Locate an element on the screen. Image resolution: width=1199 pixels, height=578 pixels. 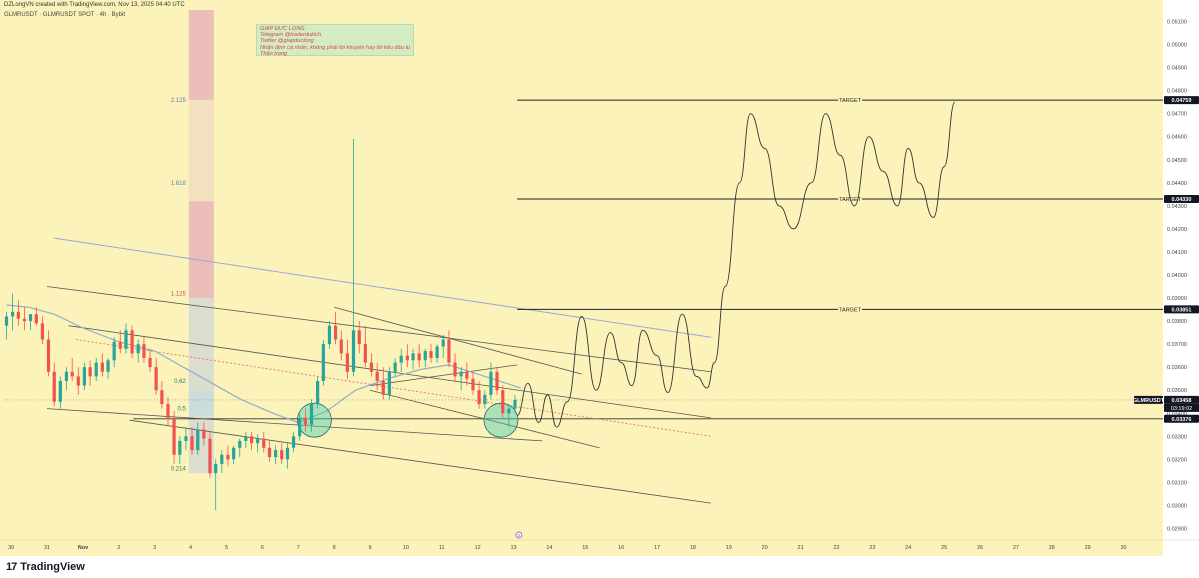
price-tick-label-15: 0.03600 is located at coordinates (1177, 368).